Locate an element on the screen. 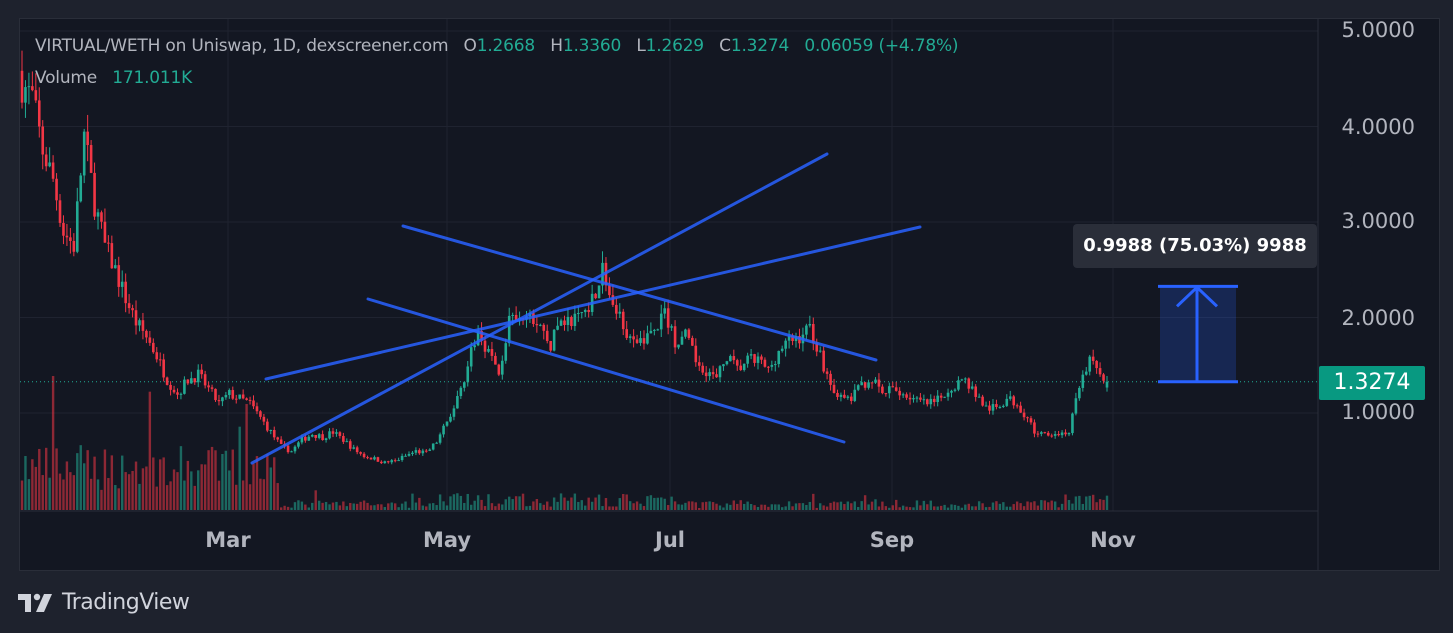 The width and height of the screenshot is (1453, 633). current-price-badge: 1.3274 is located at coordinates (1372, 383).